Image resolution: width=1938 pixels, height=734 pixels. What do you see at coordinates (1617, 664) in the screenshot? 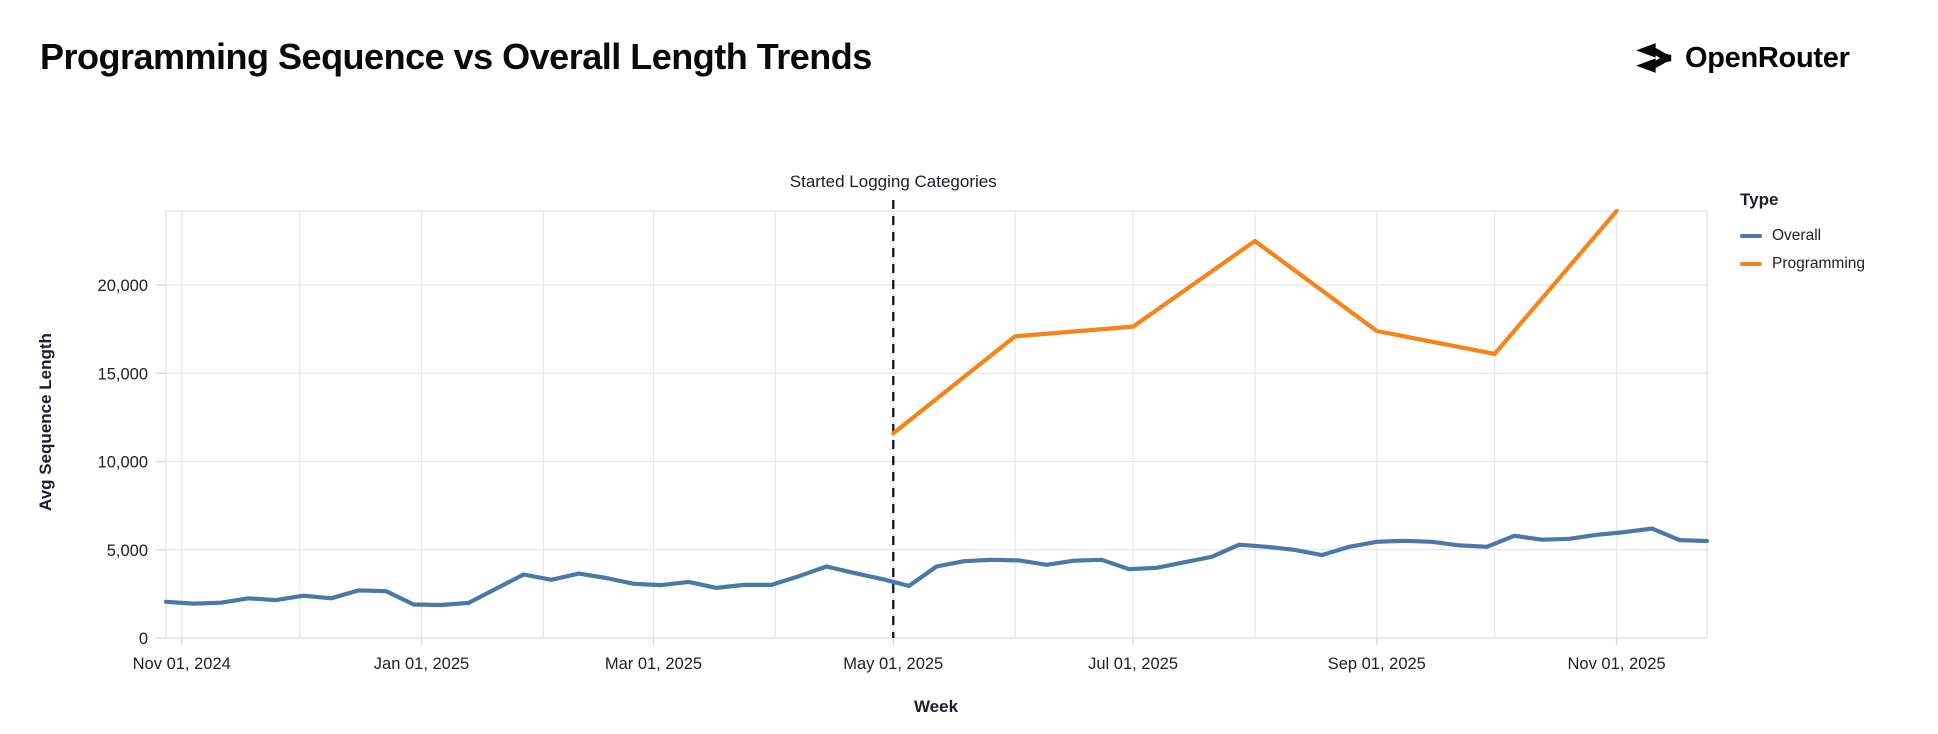
I see `x-tick-label: Nov 01, 2025` at bounding box center [1617, 664].